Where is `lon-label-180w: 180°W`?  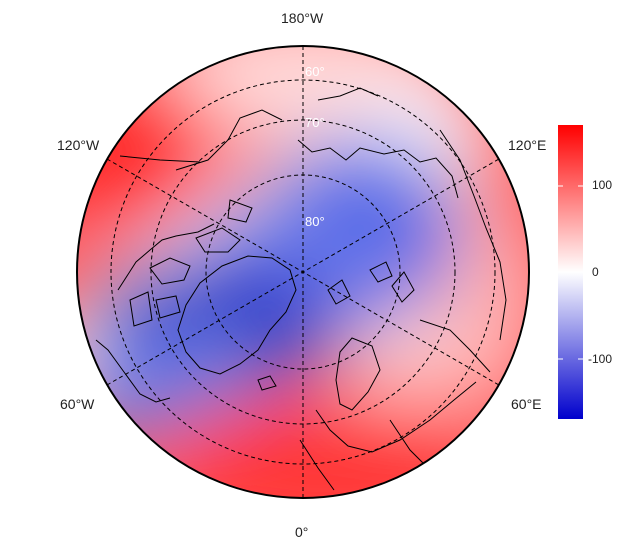
lon-label-180w: 180°W is located at coordinates (302, 18).